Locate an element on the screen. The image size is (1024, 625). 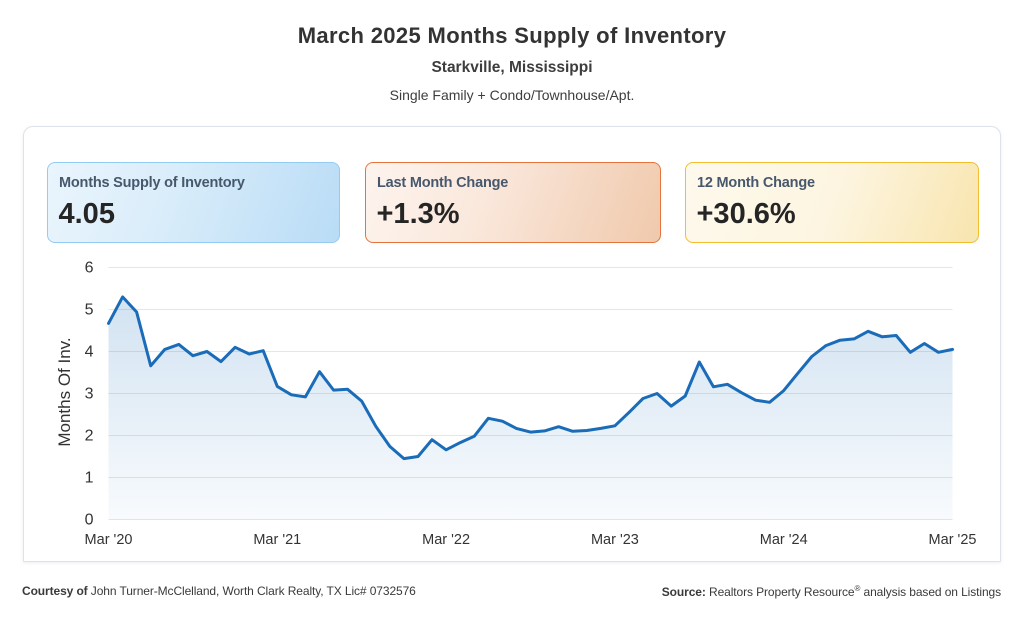
svg-text: 6 is located at coordinates (89, 268).